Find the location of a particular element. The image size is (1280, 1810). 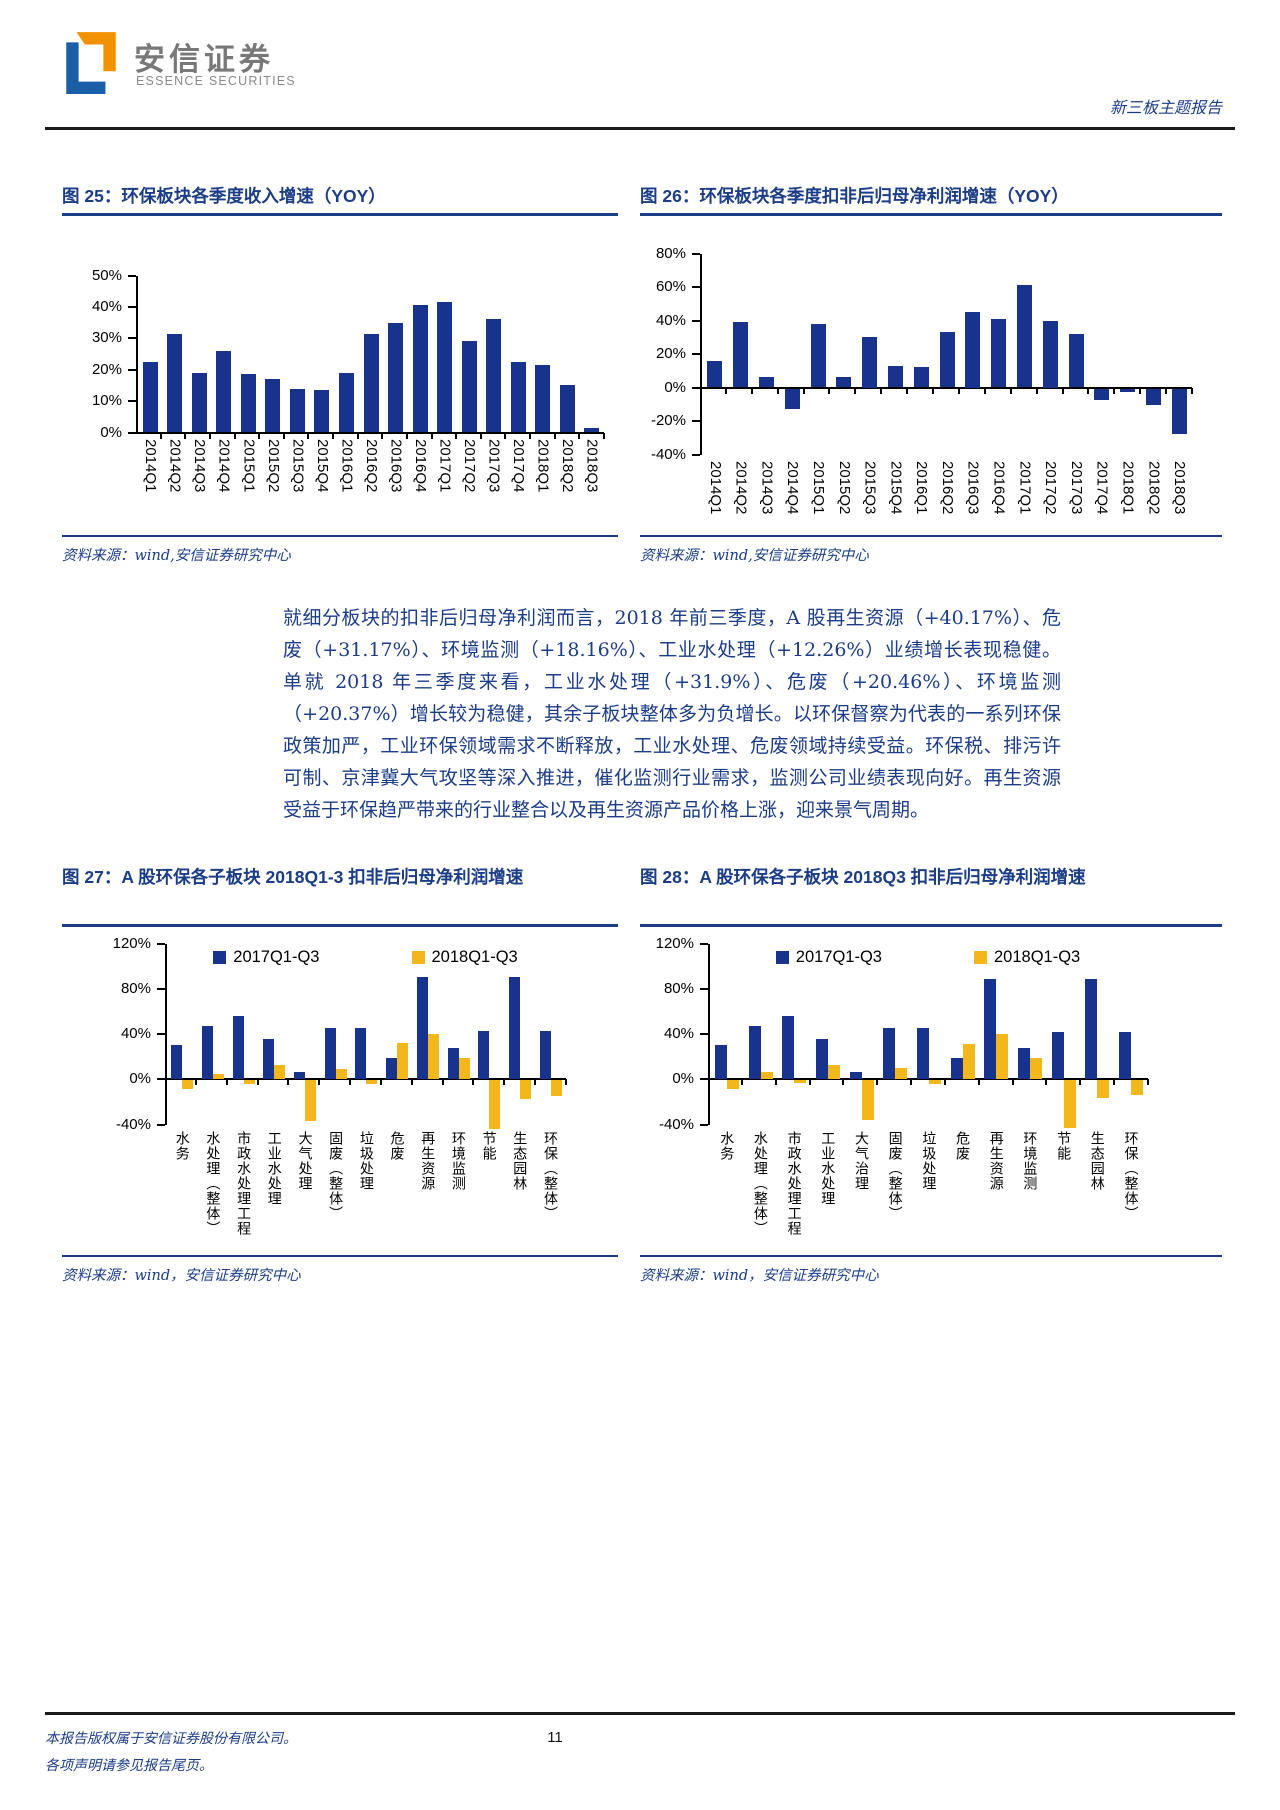

x-axis-label-text: 危废 is located at coordinates (397, 1145).